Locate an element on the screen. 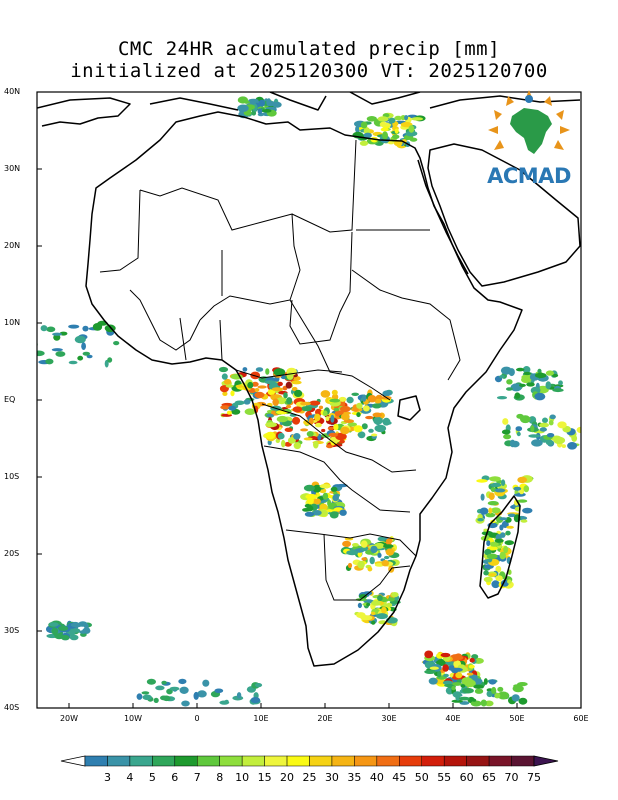 Image resolution: width=618 pixels, height=800 pixels. lat-label: 40S is located at coordinates (12, 707).